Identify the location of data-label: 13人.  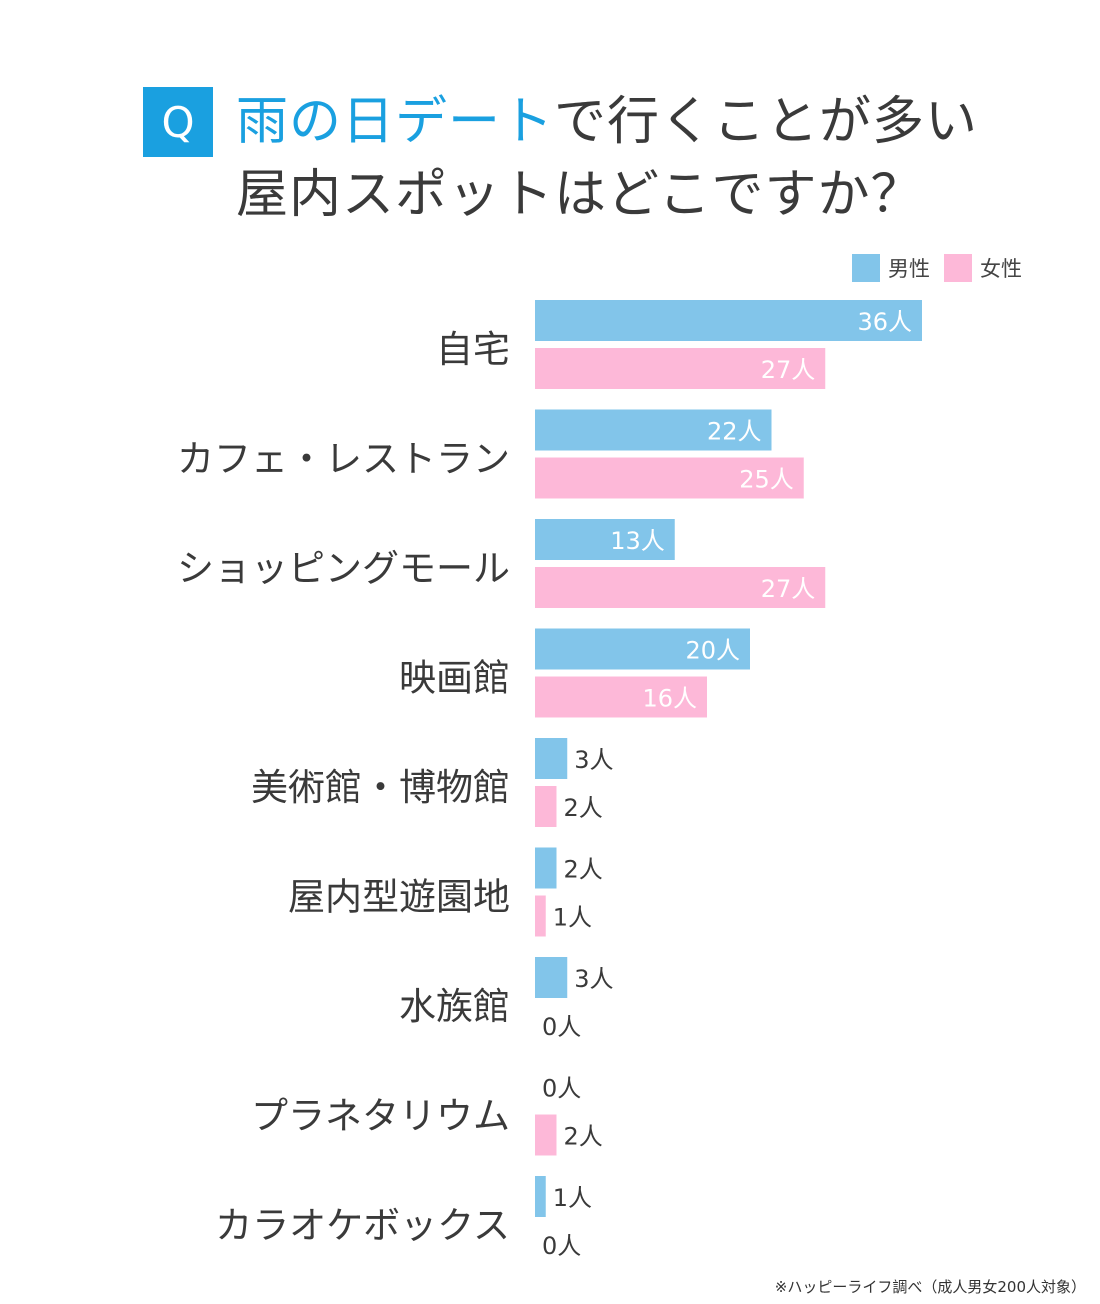
(637, 541).